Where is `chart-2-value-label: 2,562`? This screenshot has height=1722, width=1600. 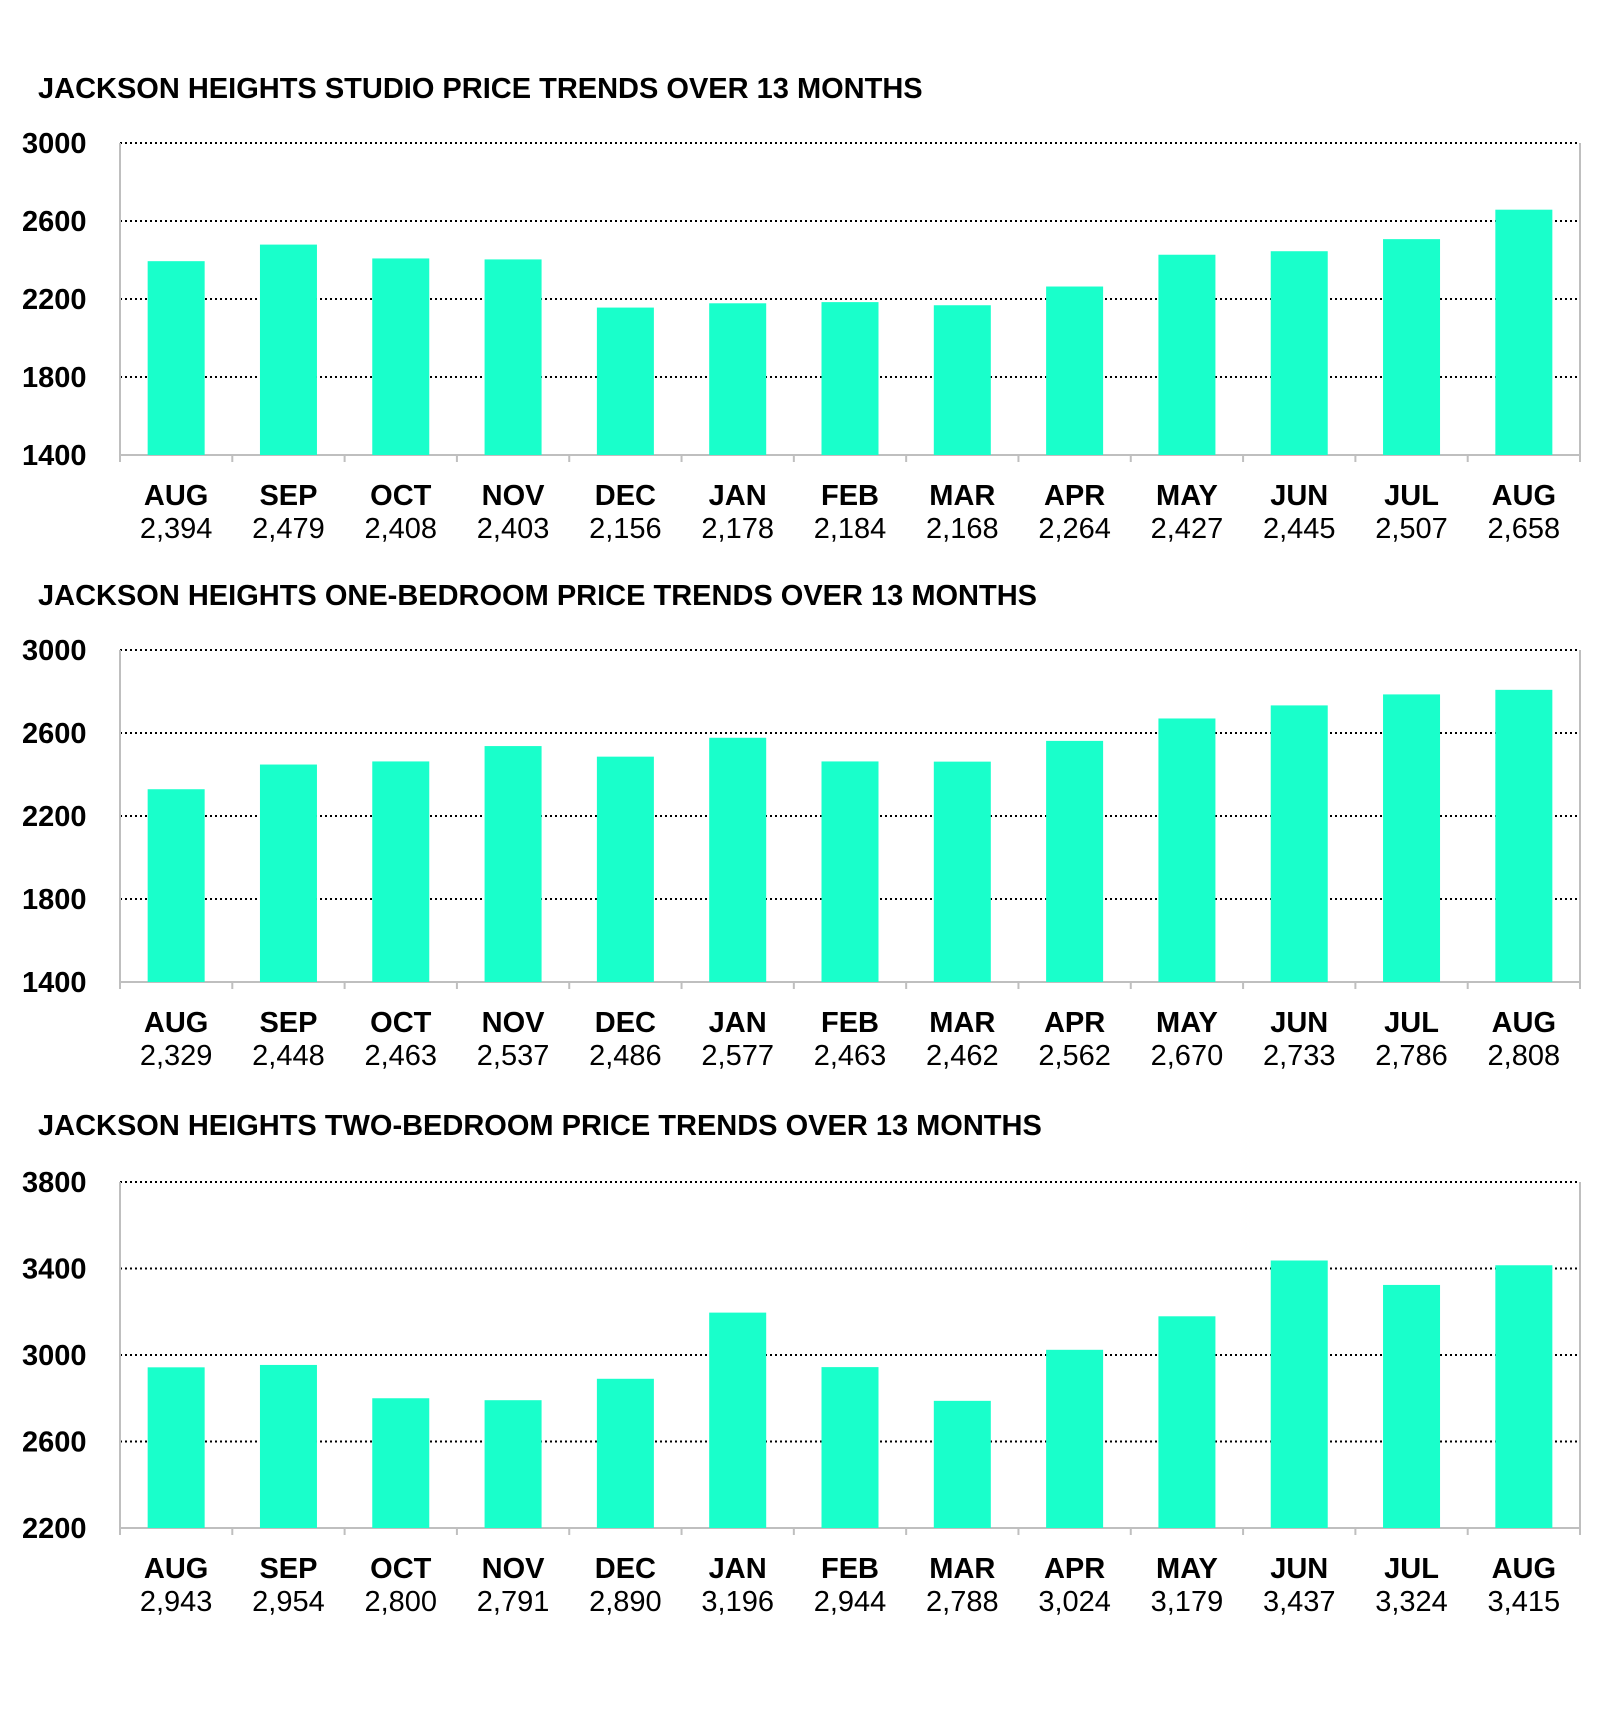 chart-2-value-label: 2,562 is located at coordinates (1074, 1056).